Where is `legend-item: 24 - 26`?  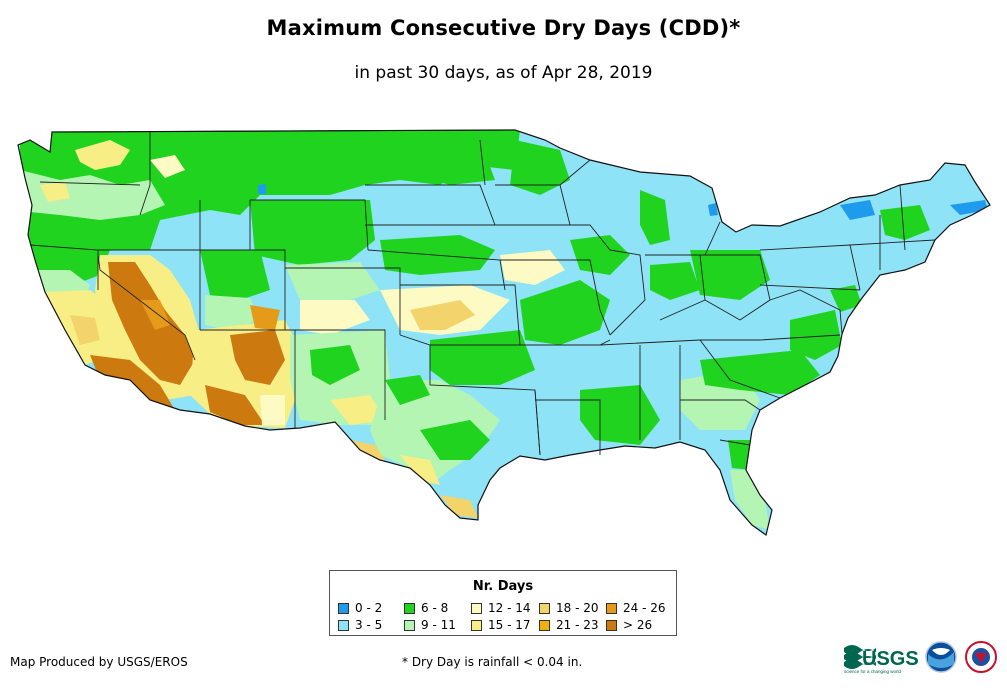 legend-item: 24 - 26 is located at coordinates (636, 608).